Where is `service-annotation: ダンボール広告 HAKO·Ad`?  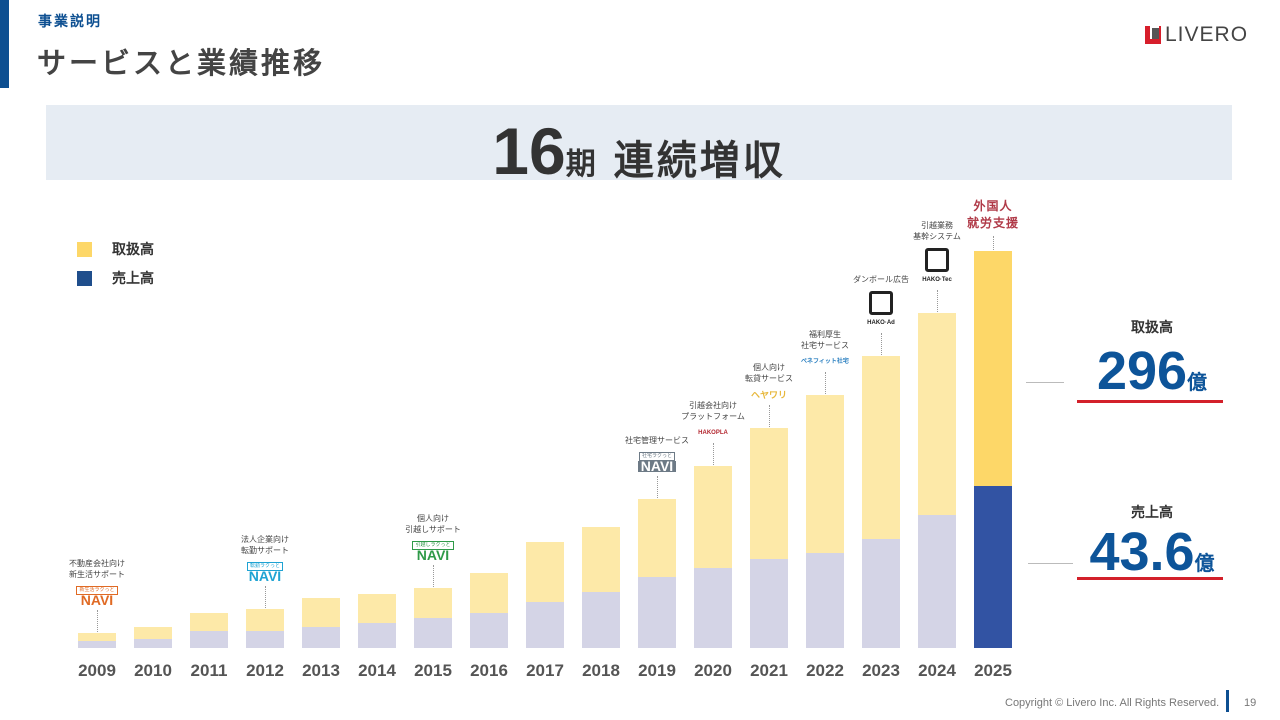
service-annotation: ダンボール広告 HAKO·Ad is located at coordinates (881, 314).